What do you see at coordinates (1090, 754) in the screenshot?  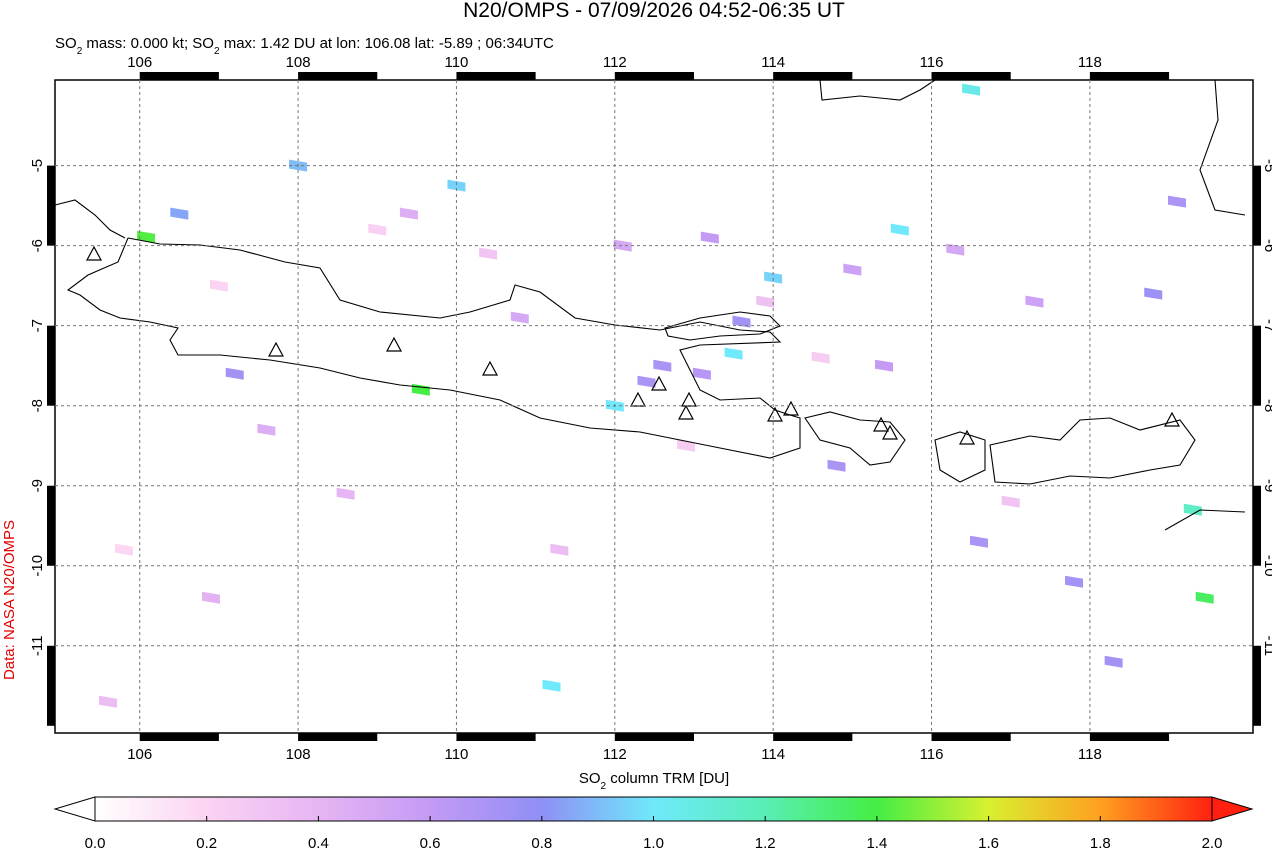 I see `x-tick-label: 118` at bounding box center [1090, 754].